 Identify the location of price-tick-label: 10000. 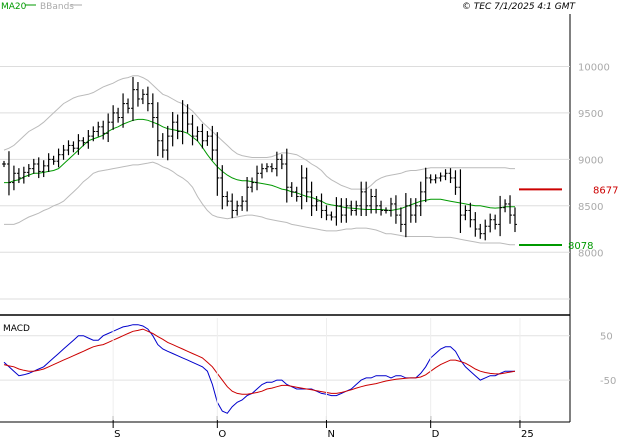
(594, 67).